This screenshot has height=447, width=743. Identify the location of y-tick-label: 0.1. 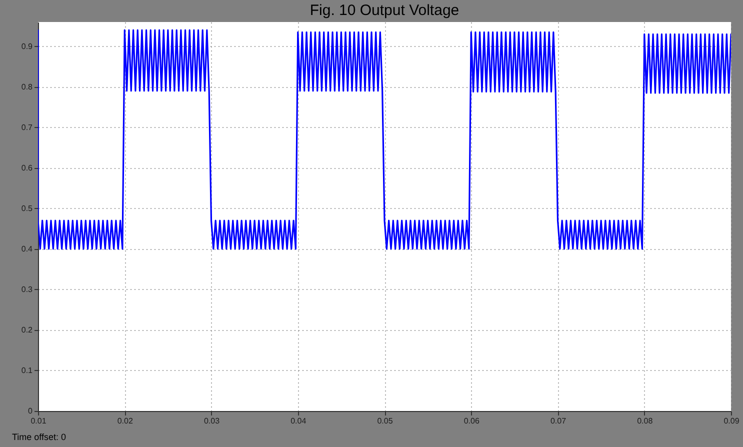
(27, 370).